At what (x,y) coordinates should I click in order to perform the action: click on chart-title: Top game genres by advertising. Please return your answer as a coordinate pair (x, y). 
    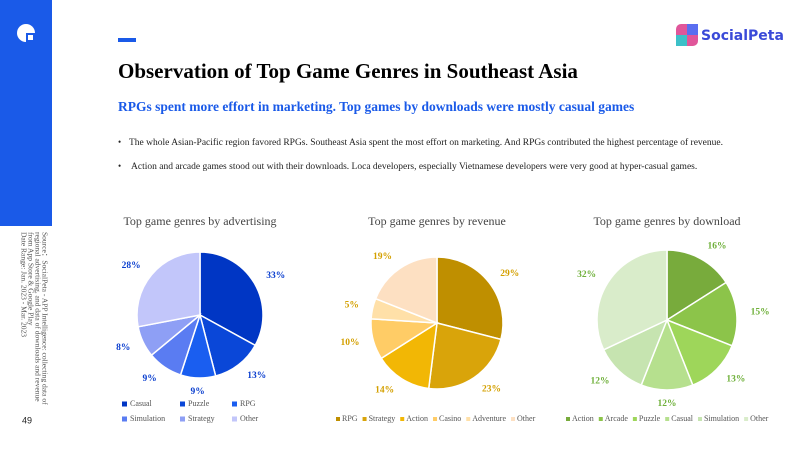
    Looking at the image, I should click on (199, 221).